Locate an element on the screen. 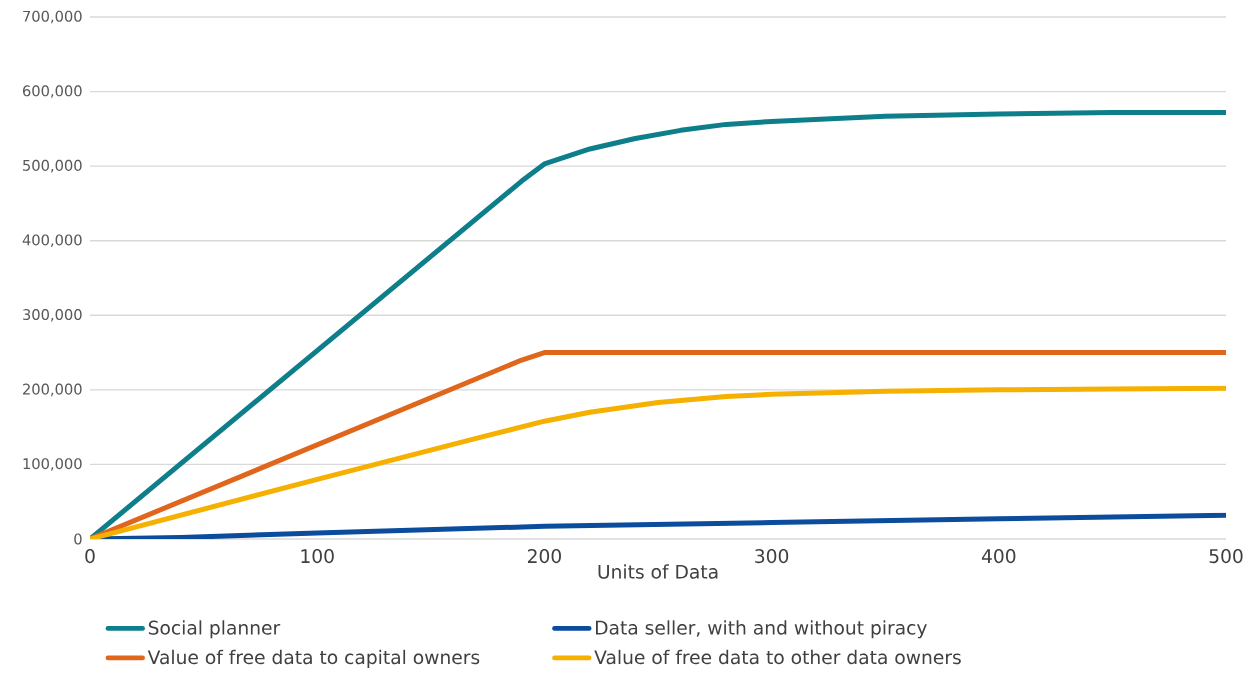 The width and height of the screenshot is (1255, 693). x-tick-label: 0 is located at coordinates (90, 556).